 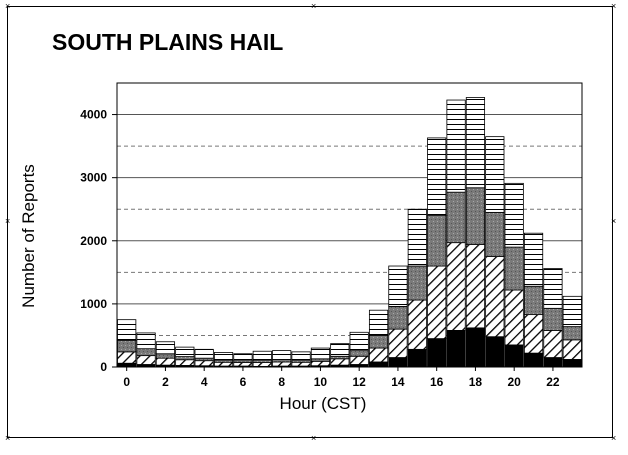 I want to click on x-tick-label: 14, so click(x=398, y=382).